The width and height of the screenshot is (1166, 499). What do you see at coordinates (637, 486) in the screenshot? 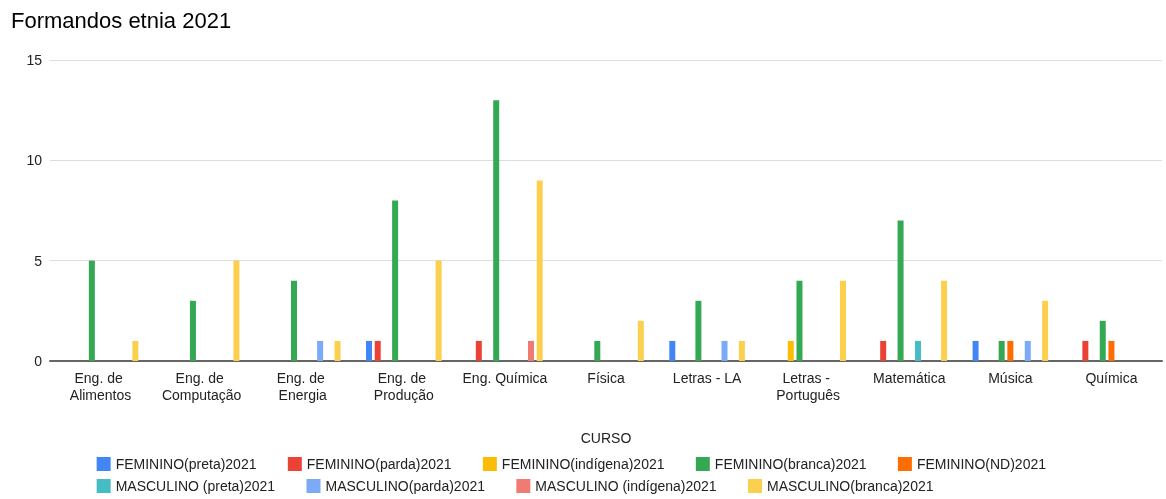
I see `legend-label: MASCULINO (indígena)2021` at bounding box center [637, 486].